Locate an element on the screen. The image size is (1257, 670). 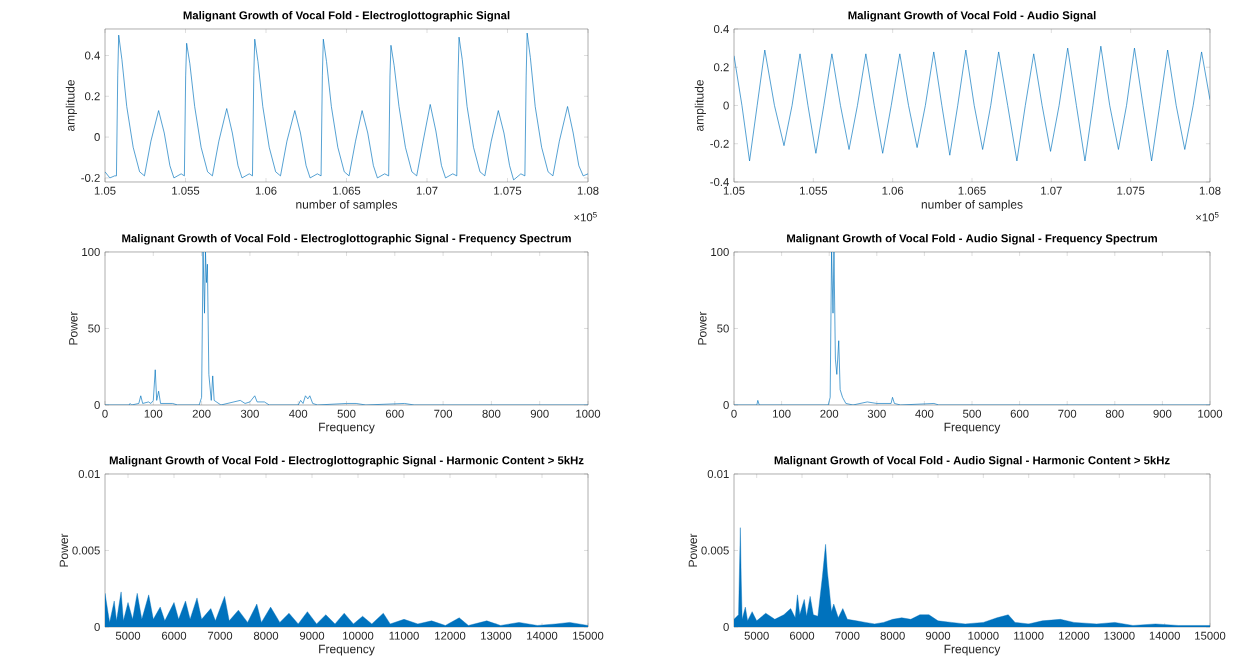
chart-title: Malignant Growth of Vocal Fold - Audio Signal - Harmonic Content > 5kHz is located at coordinates (972, 461).